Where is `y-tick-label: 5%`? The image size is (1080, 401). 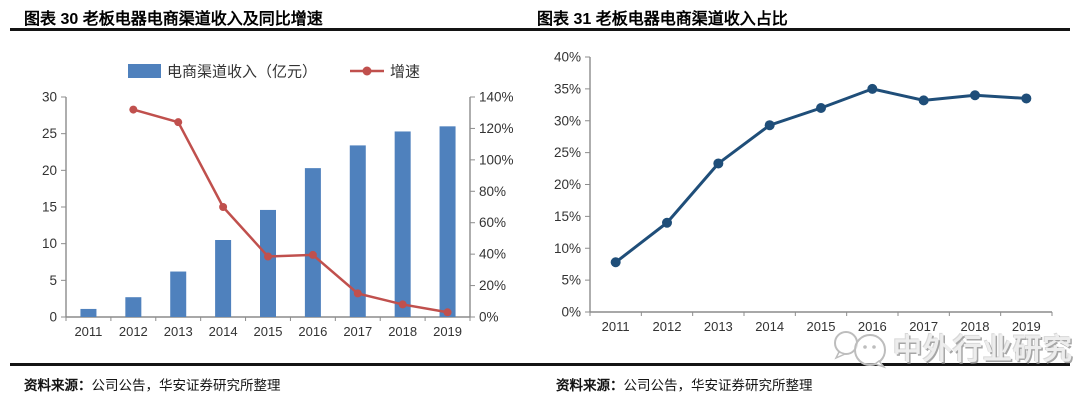
y-tick-label: 5% is located at coordinates (571, 280).